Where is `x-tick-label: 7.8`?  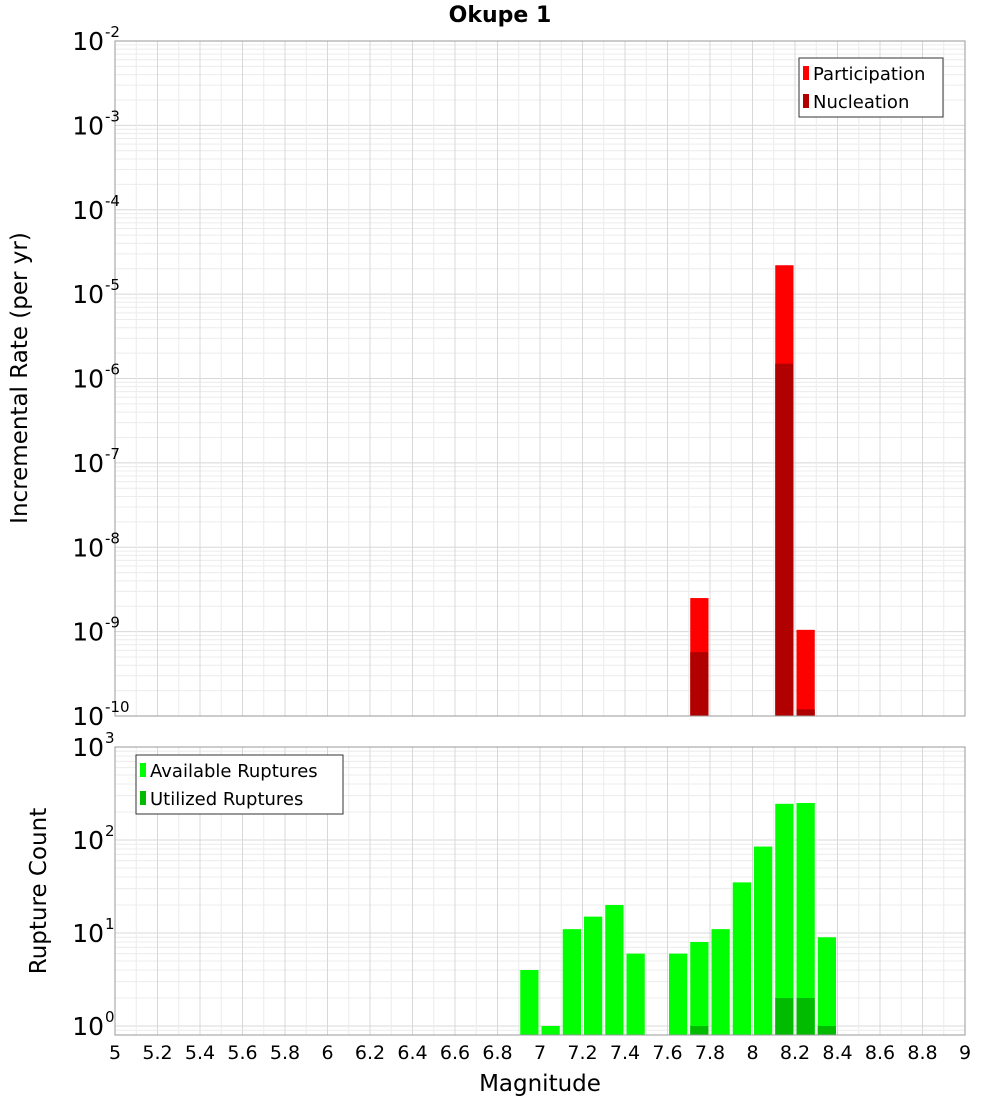
x-tick-label: 7.8 is located at coordinates (710, 1053).